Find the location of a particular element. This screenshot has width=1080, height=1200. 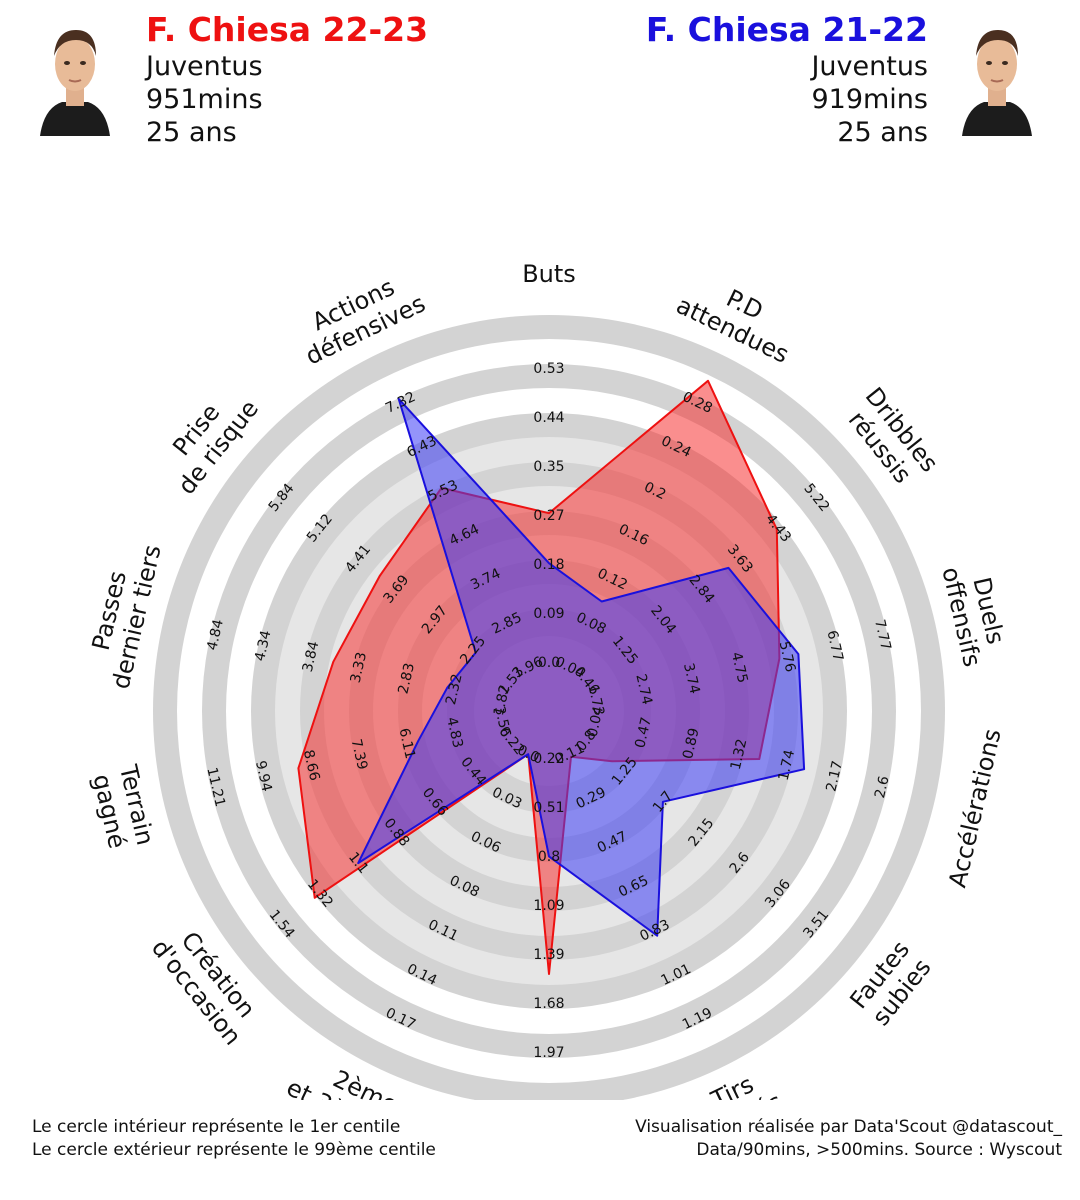

player-photo-left-icon is located at coordinates (75, 76).